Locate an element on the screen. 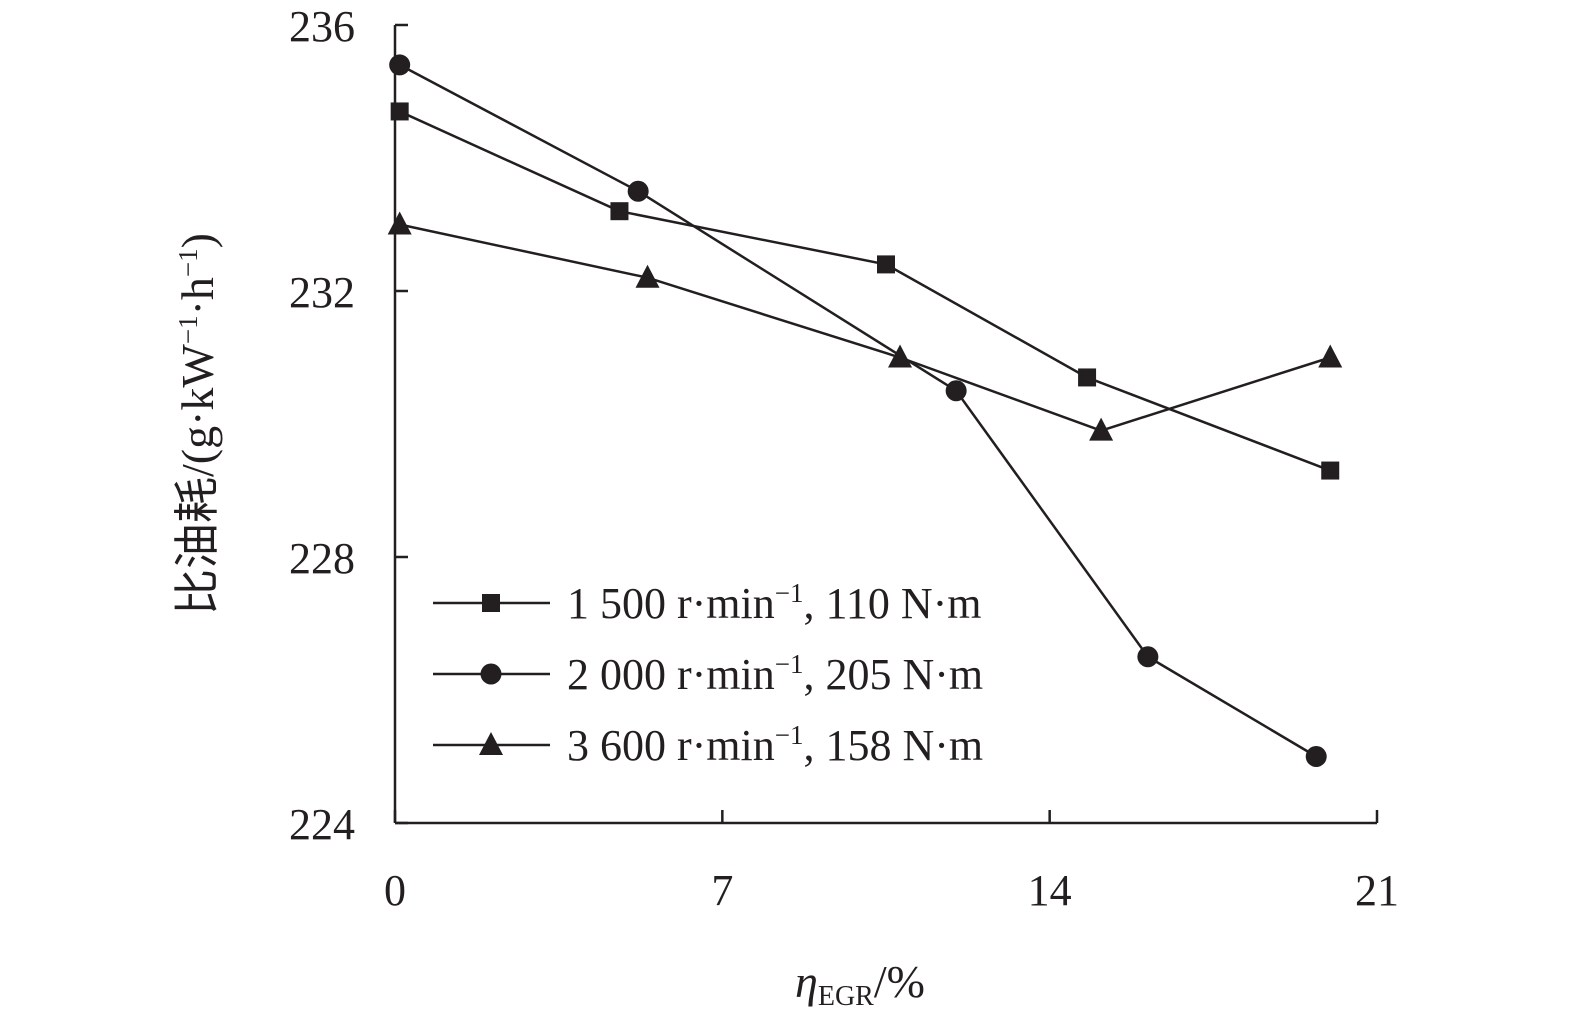 This screenshot has width=1575, height=1025. series-triangle is located at coordinates (865, 326).